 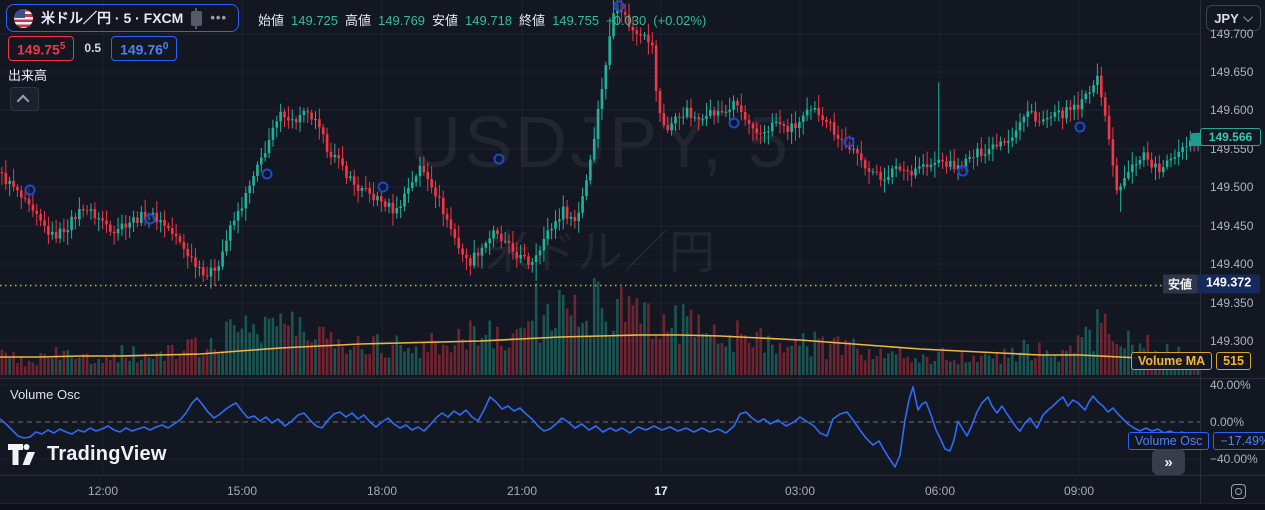 I want to click on time-axis-settings-icon, so click(x=1238, y=491).